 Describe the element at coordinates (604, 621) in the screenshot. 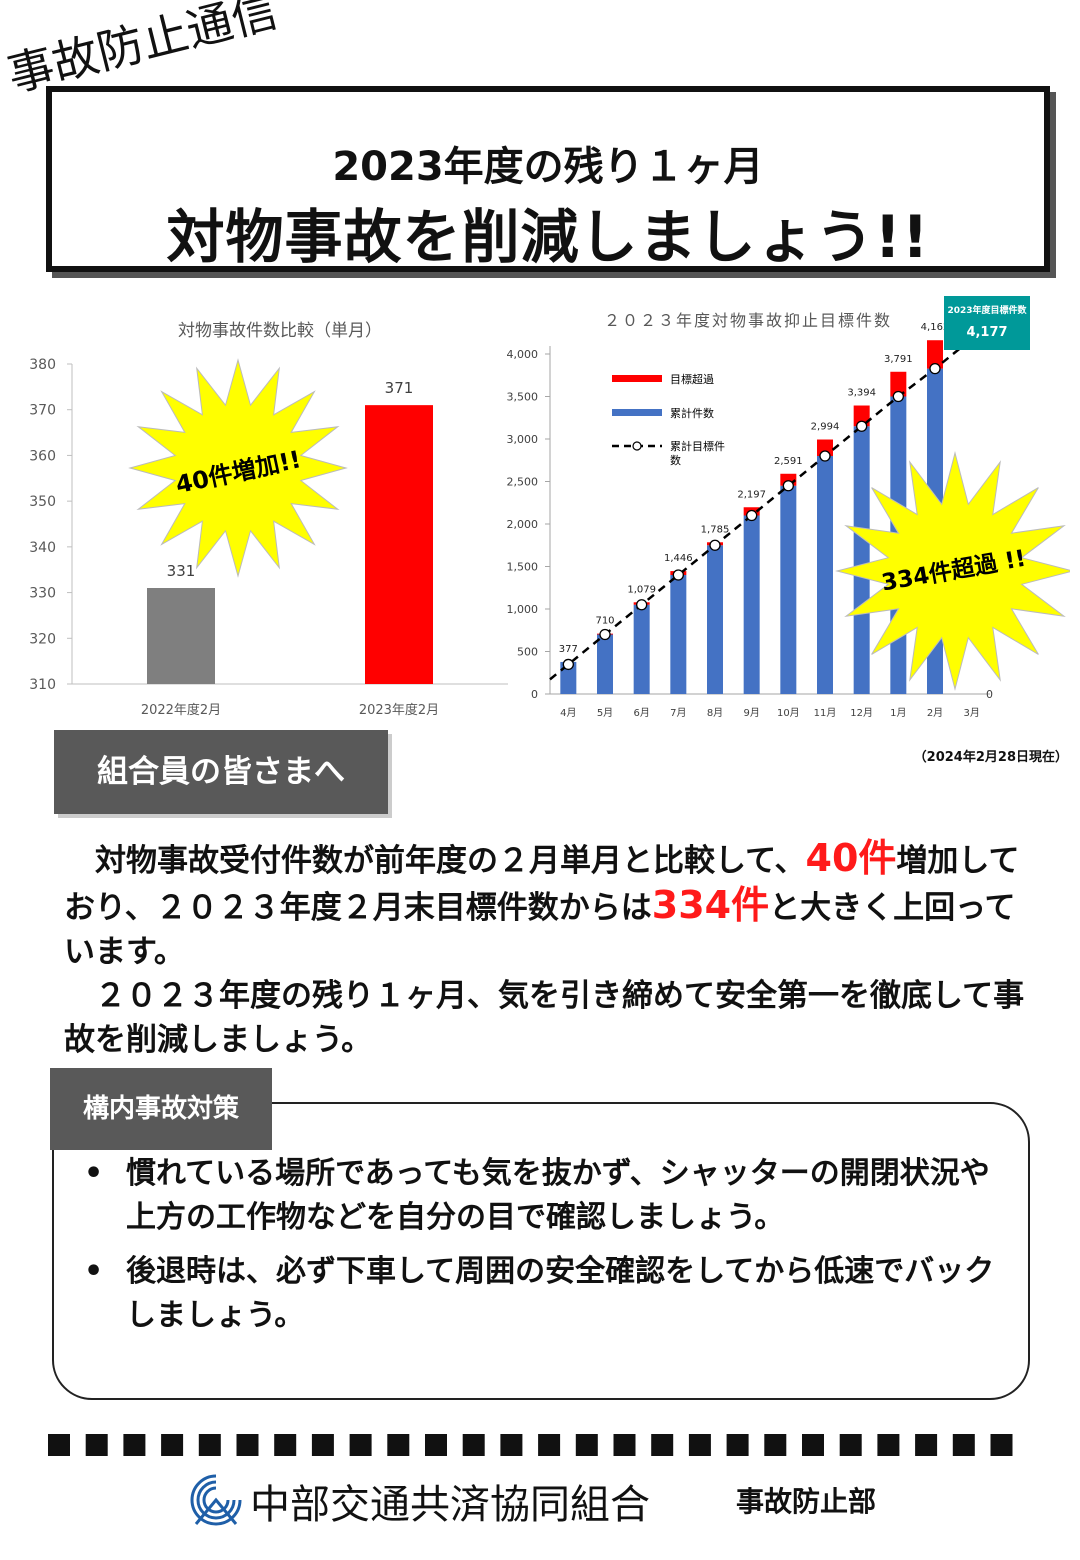

I see `data-label: 710` at that location.